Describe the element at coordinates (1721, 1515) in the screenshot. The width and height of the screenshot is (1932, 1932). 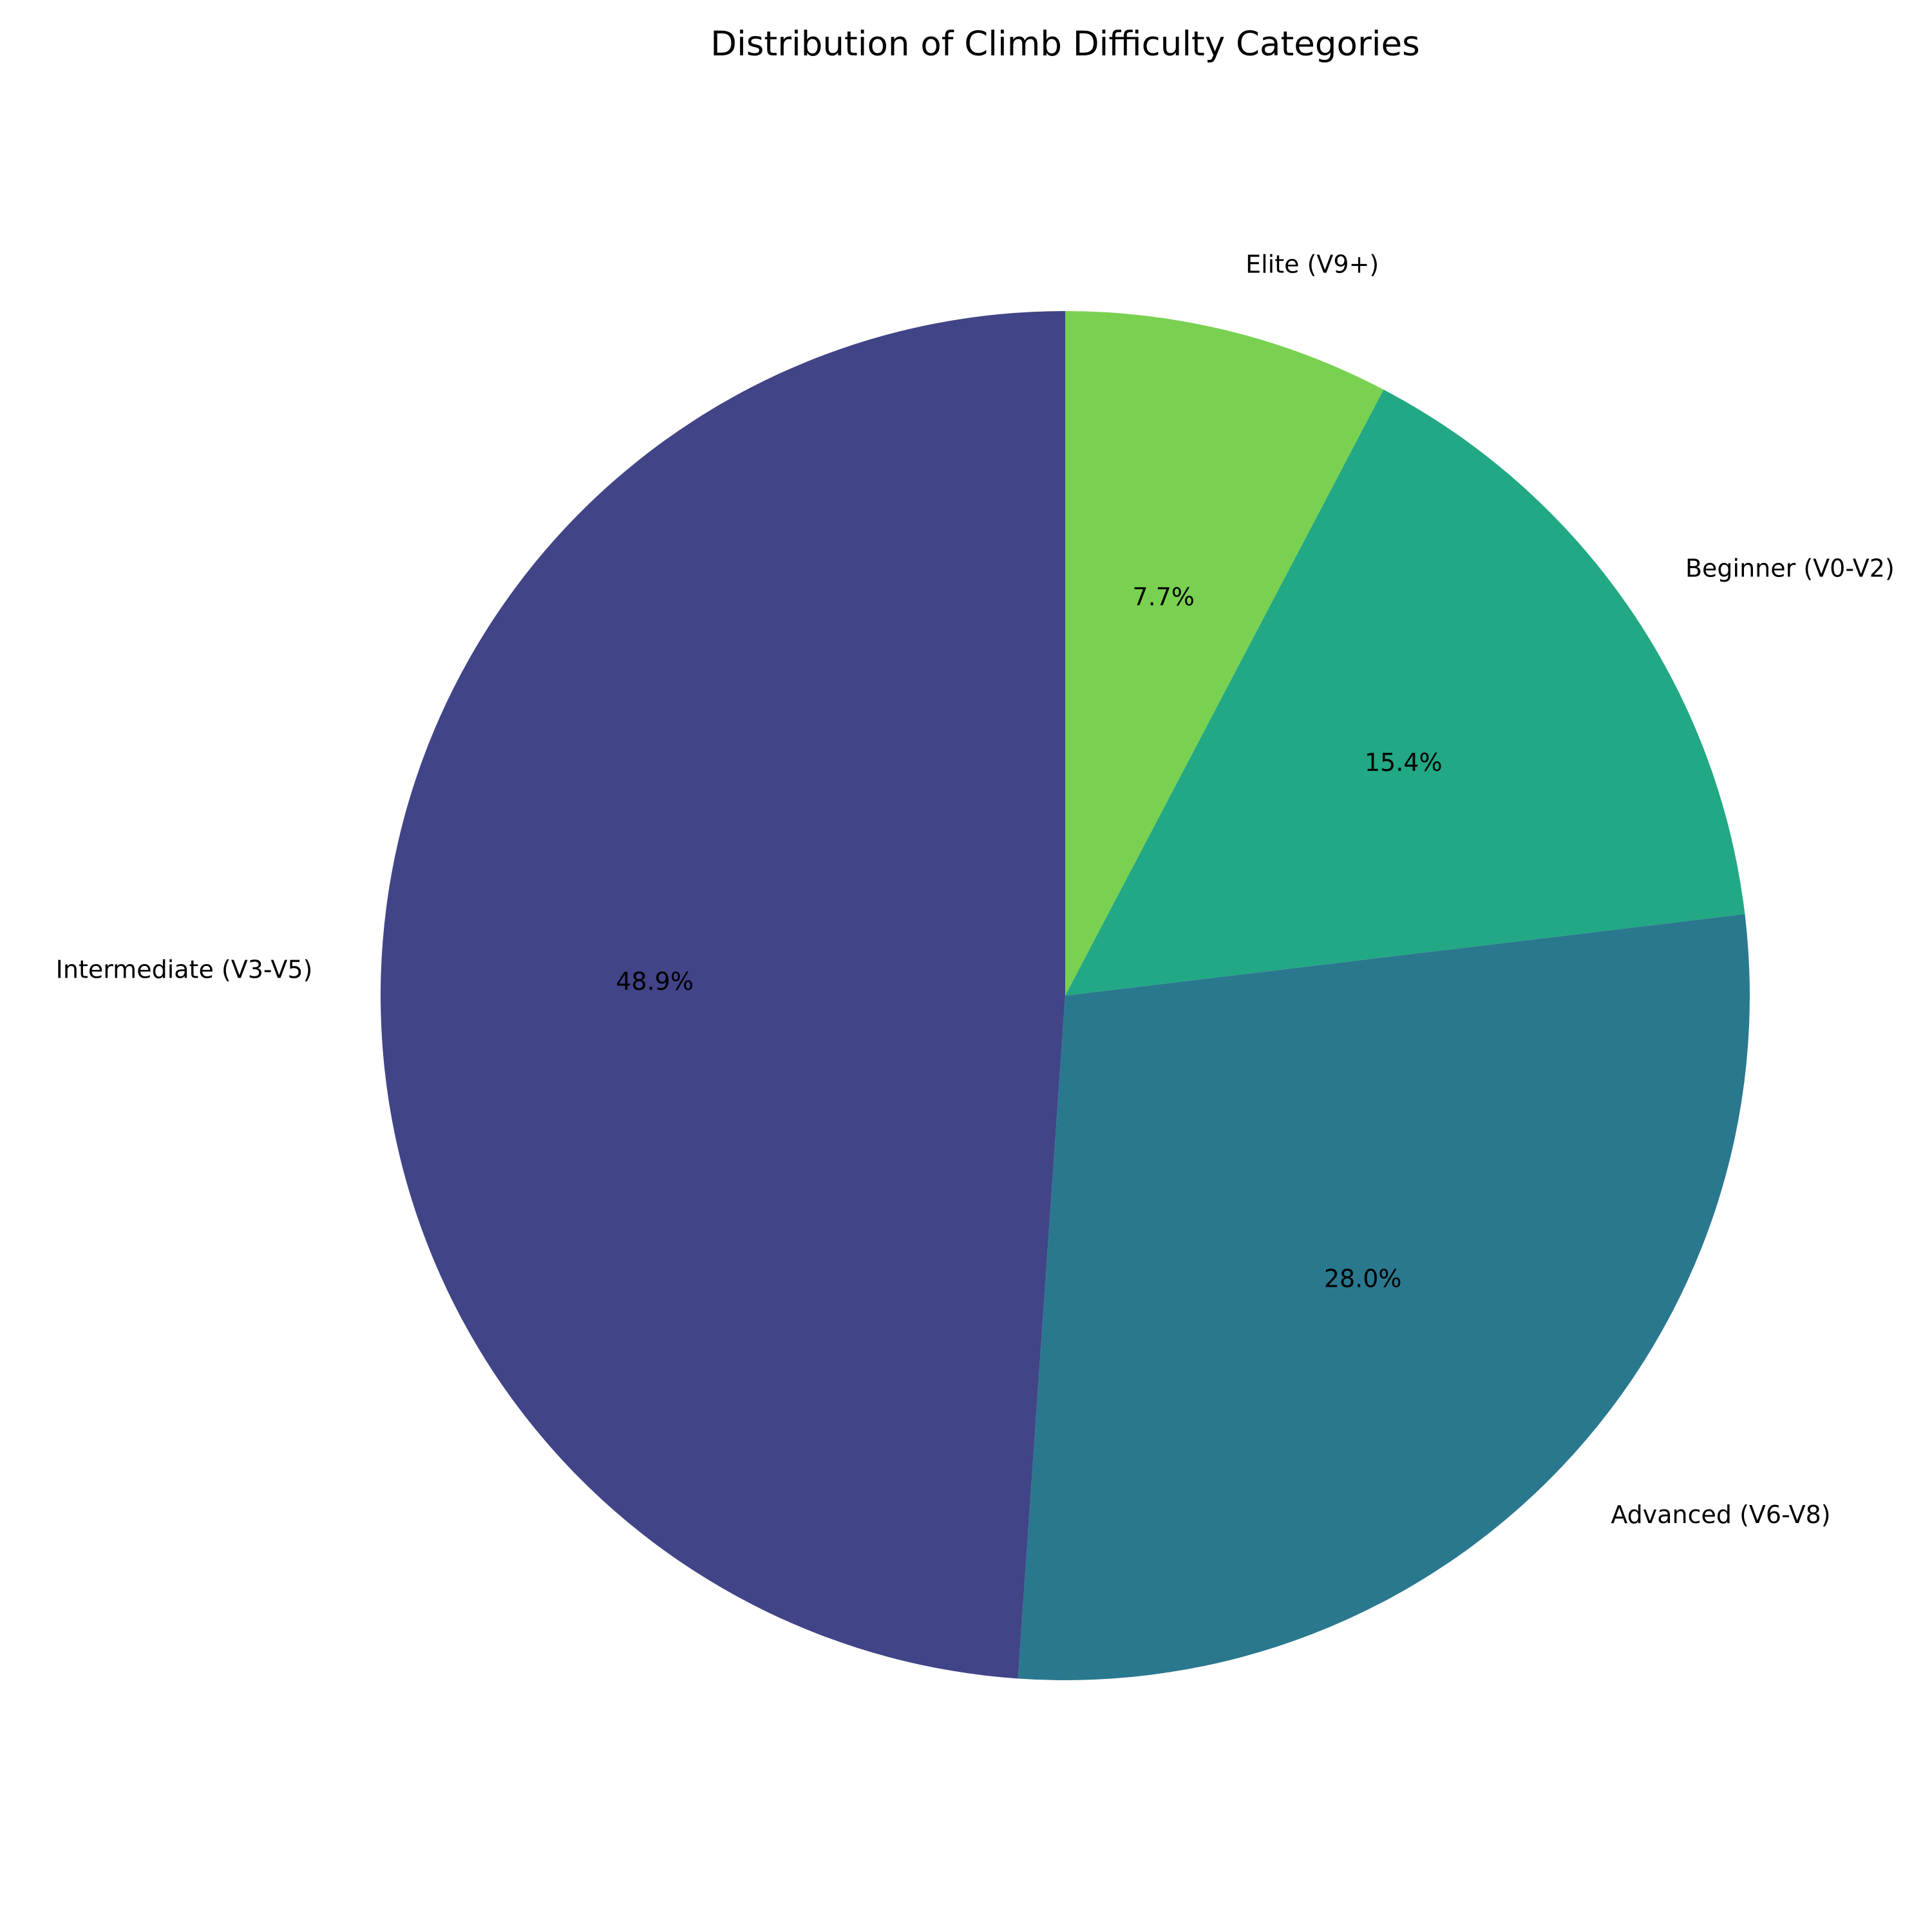
I see `pie-category-label: Advanced (V6-V8)` at that location.